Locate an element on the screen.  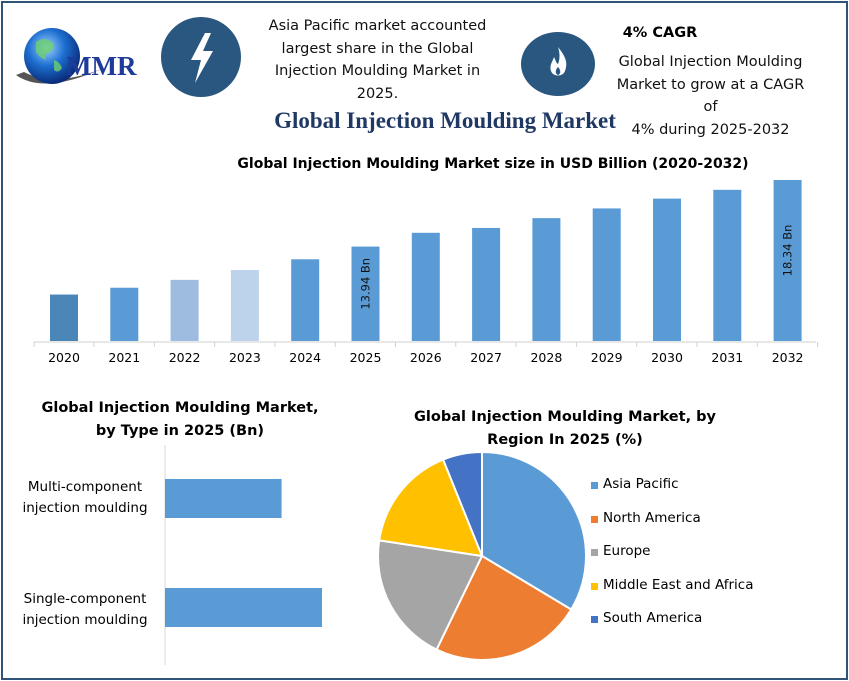
type-label: Single-component is located at coordinates (85, 599).